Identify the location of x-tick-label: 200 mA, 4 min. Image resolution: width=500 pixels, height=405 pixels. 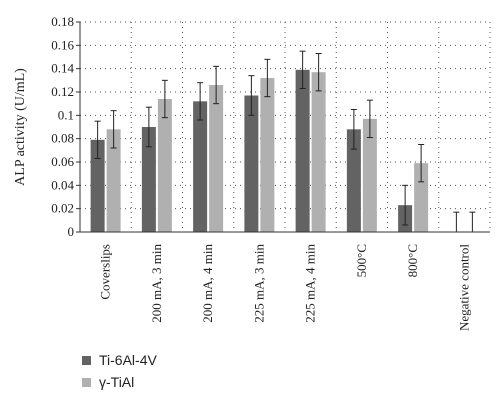
(207, 283).